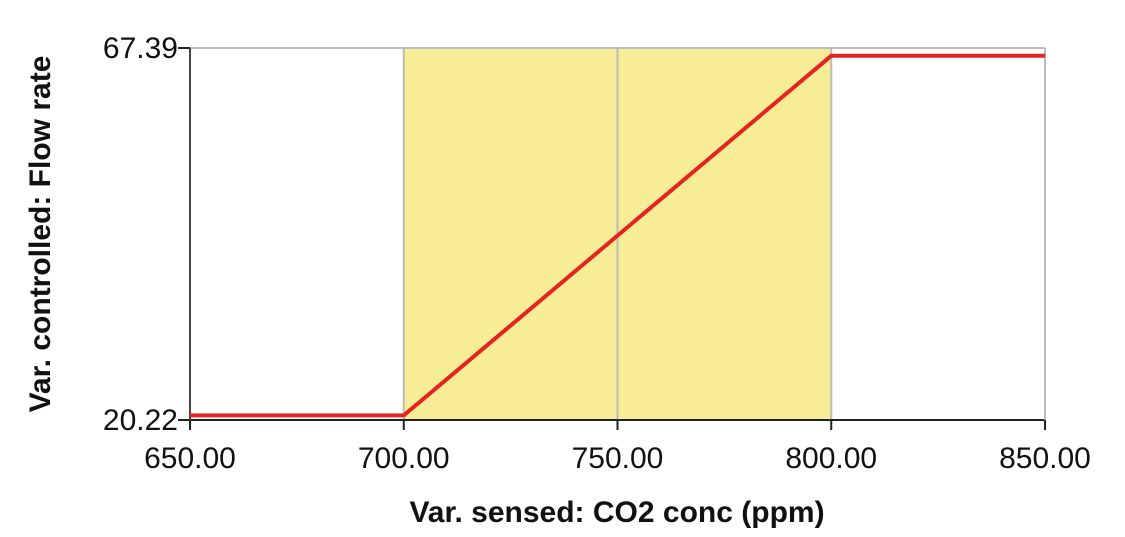  I want to click on y-tick-label: 20.22, so click(140, 420).